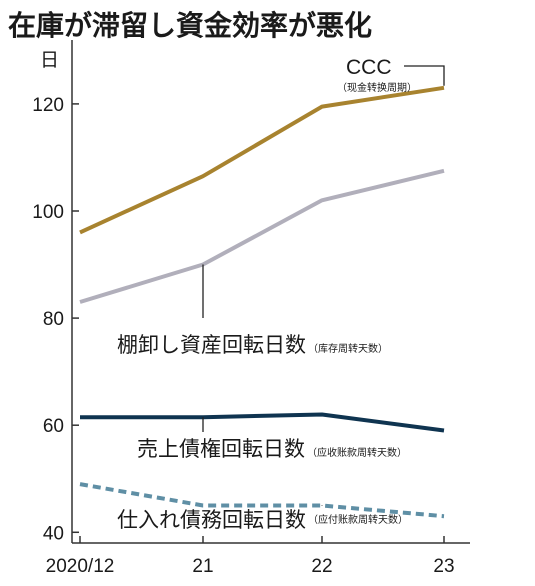  Describe the element at coordinates (53, 426) in the screenshot. I see `y-tick-label: 60` at that location.